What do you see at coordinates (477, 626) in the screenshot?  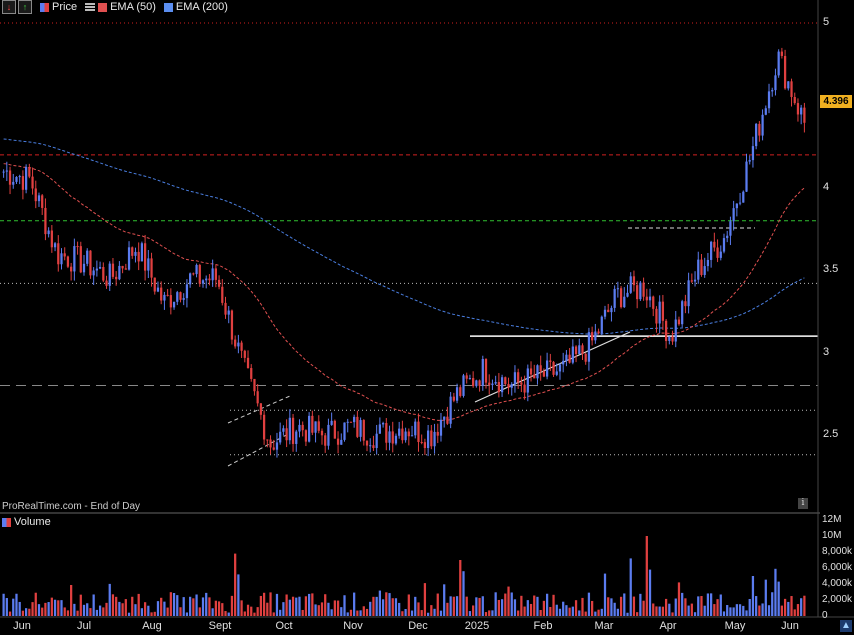 I see `month-tick-label: 2025` at bounding box center [477, 626].